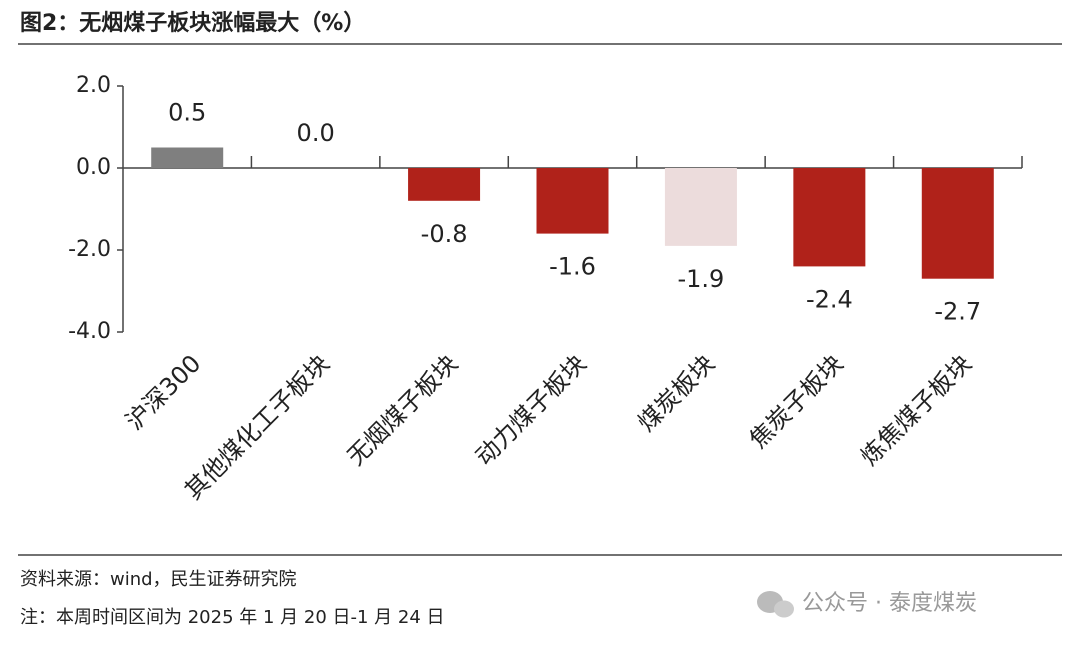 The width and height of the screenshot is (1080, 647). Describe the element at coordinates (775, 604) in the screenshot. I see `watermark-icon` at that location.